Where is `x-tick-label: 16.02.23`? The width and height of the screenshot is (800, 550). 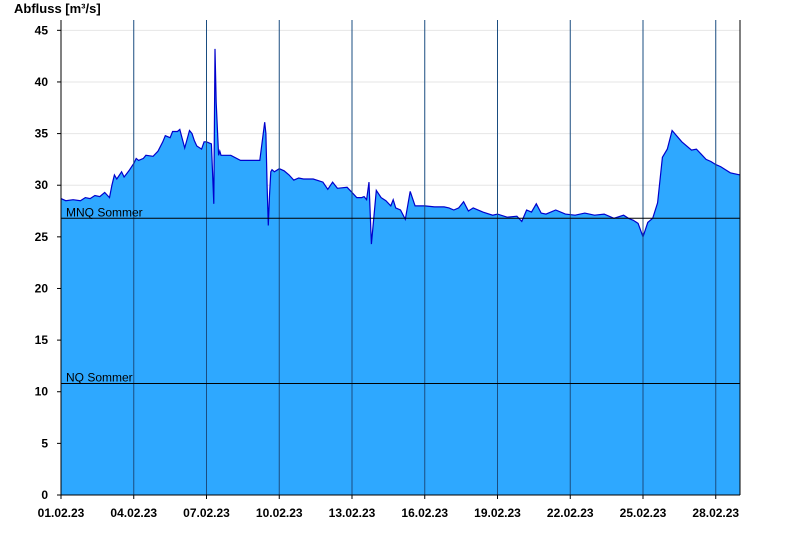
x-tick-label: 16.02.23 is located at coordinates (424, 513).